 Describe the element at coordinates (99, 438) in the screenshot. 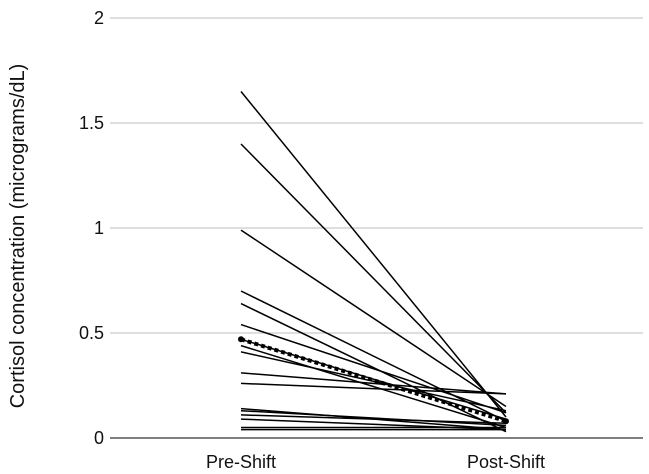

I see `y-tick-label: 0` at that location.